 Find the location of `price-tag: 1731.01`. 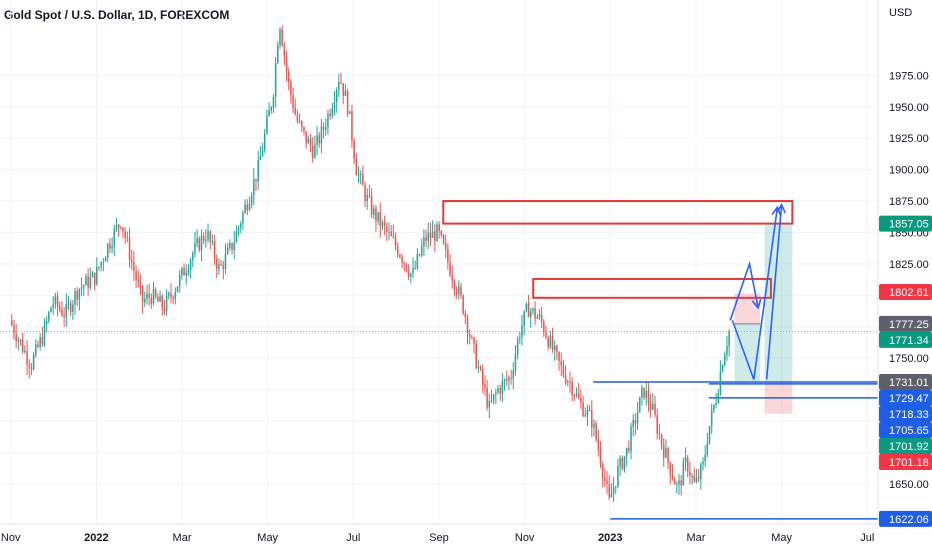

price-tag: 1731.01 is located at coordinates (905, 381).